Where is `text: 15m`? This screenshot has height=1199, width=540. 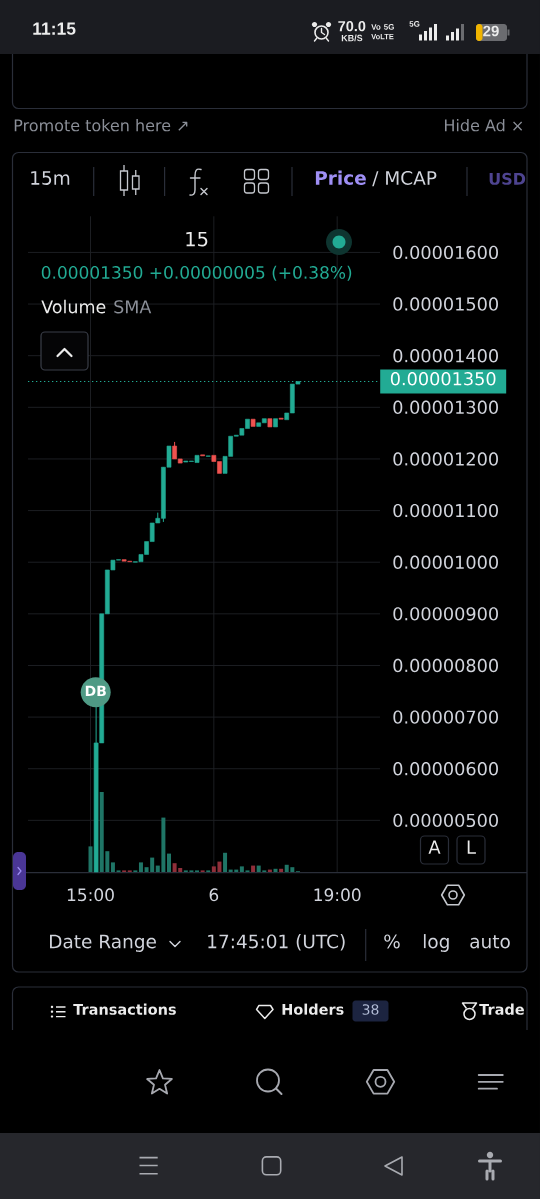 text: 15m is located at coordinates (50, 178).